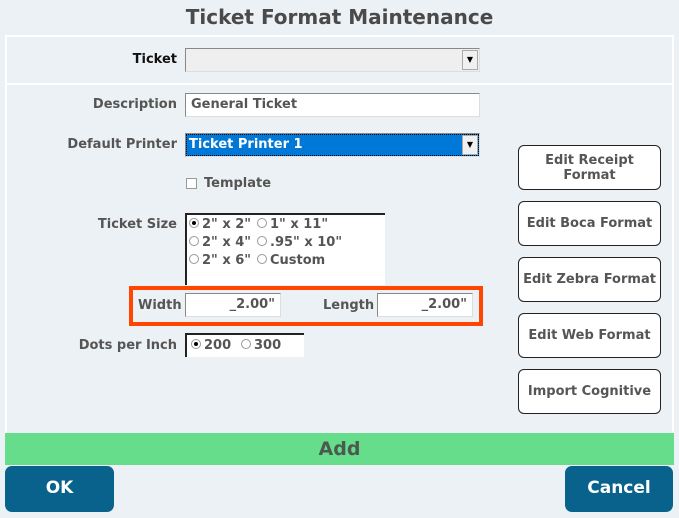  I want to click on cancel-button: Cancel, so click(619, 489).